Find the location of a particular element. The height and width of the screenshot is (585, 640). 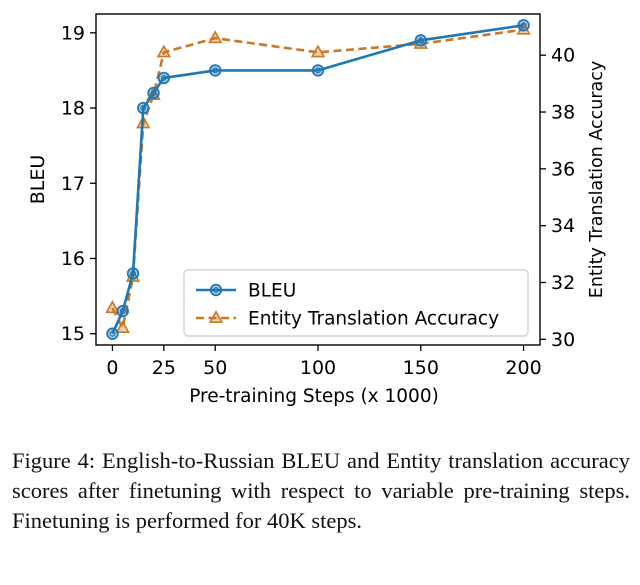

right-y-tick-label: 40 is located at coordinates (563, 56).